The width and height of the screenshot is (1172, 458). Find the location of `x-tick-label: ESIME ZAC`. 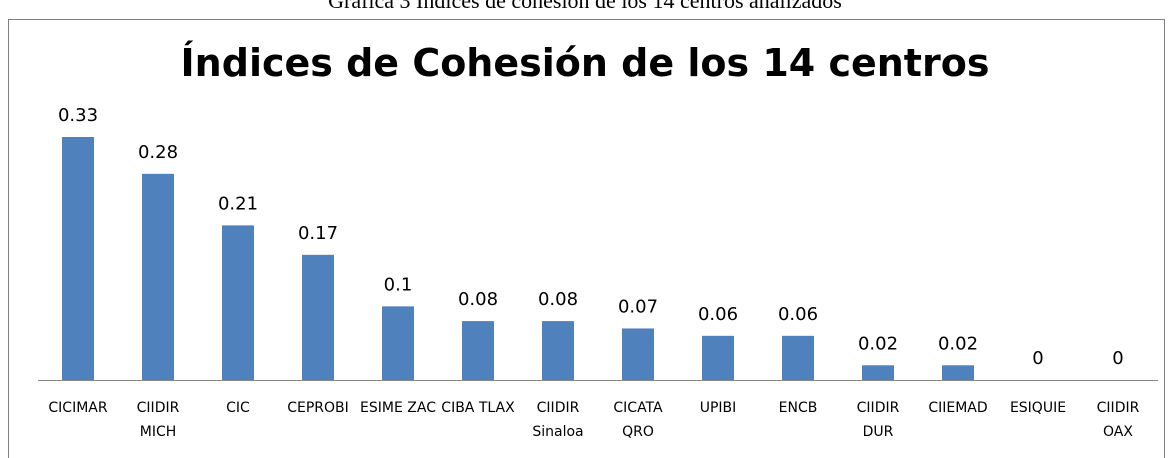

x-tick-label: ESIME ZAC is located at coordinates (398, 408).